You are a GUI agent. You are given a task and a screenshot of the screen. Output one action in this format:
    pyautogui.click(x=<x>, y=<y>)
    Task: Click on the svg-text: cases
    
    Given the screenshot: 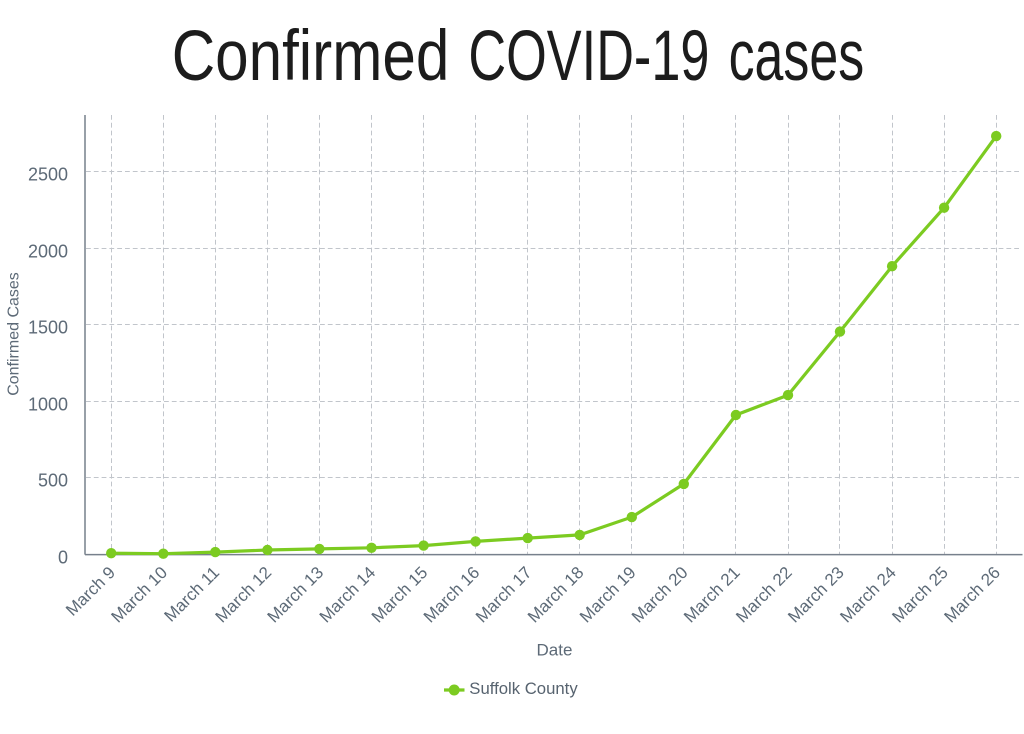 What is the action you would take?
    pyautogui.click(x=797, y=56)
    